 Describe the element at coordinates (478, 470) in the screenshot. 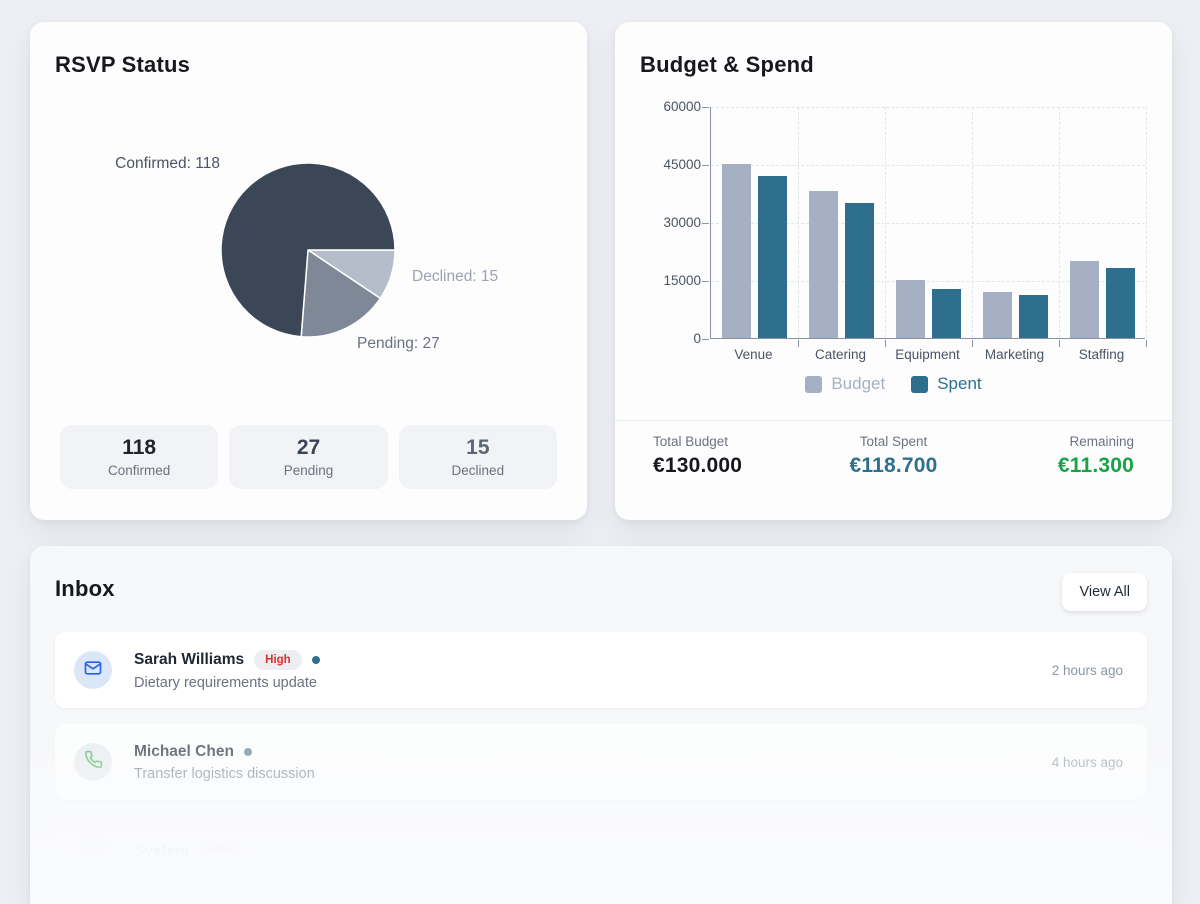

I see `stat-label-declined: Declined` at that location.